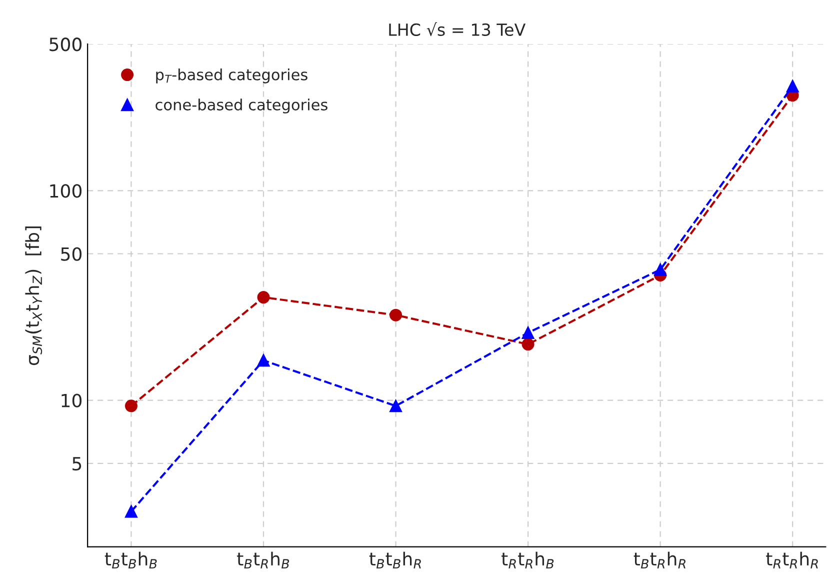 Image resolution: width=834 pixels, height=588 pixels. Describe the element at coordinates (263, 560) in the screenshot. I see `x-tick-label: t$_{B}$t$_{R}$h$_{B}$` at that location.